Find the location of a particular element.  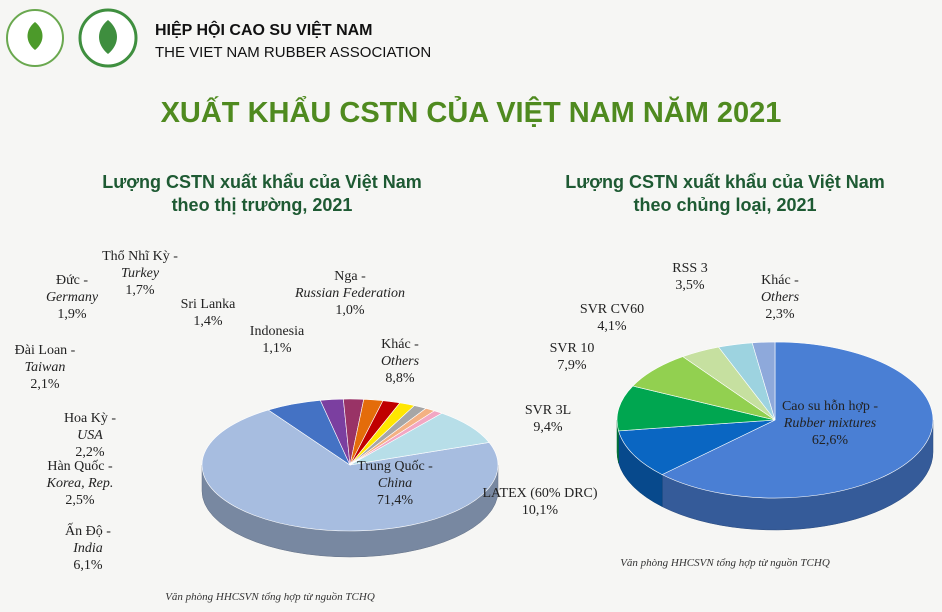

label-line: SVR CV60 is located at coordinates (612, 309).